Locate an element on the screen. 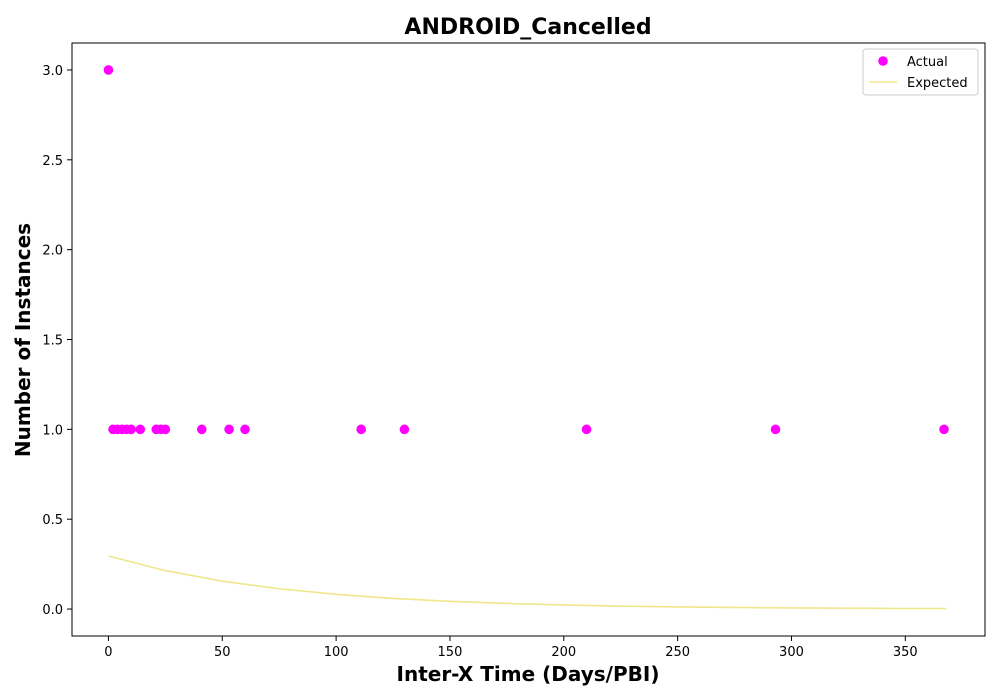 The width and height of the screenshot is (1000, 700). x-tick-label: 350 is located at coordinates (905, 652).